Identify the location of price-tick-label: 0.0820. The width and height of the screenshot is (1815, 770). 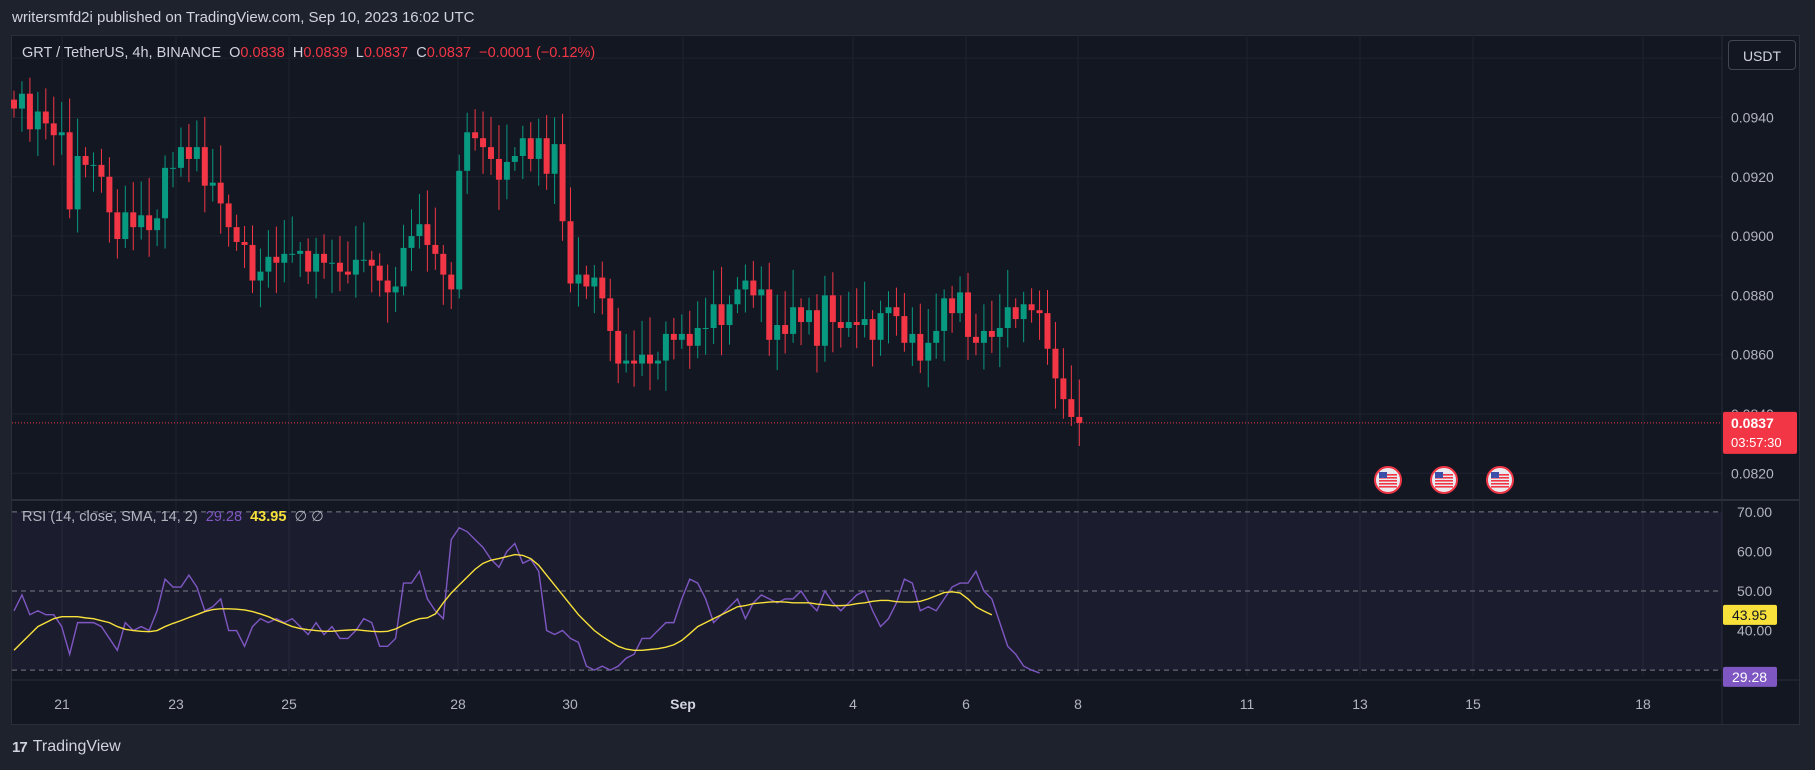
(1752, 473).